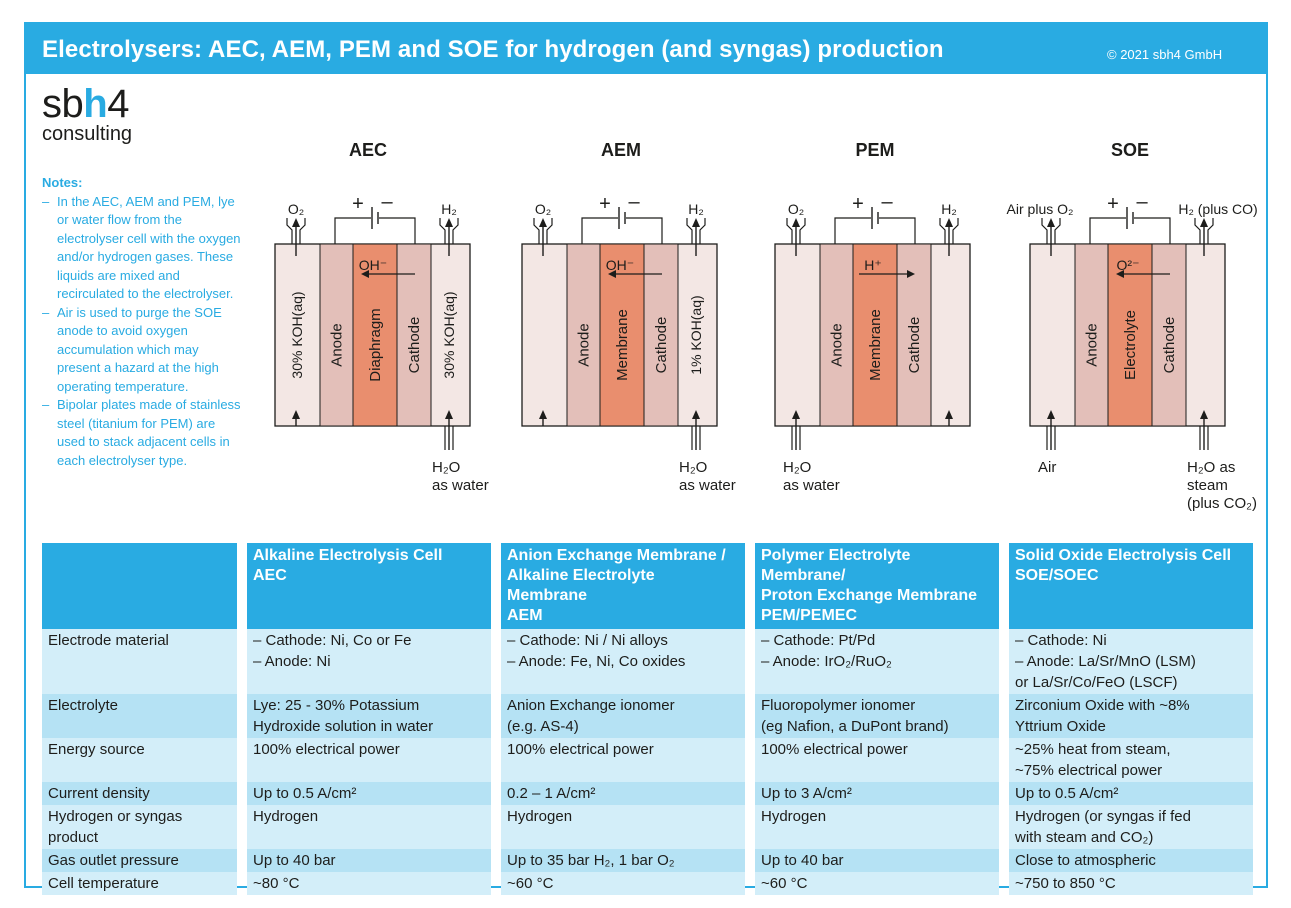 This screenshot has height=908, width=1291. Describe the element at coordinates (623, 860) in the screenshot. I see `table-cell: Up to 35 bar H₂, 1 bar O₂` at that location.